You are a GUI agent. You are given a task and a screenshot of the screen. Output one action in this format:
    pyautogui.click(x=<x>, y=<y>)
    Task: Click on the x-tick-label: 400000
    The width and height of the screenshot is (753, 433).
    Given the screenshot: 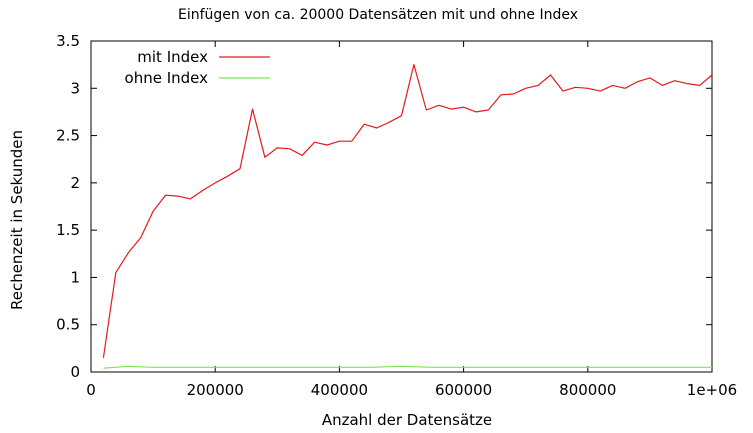 What is the action you would take?
    pyautogui.click(x=339, y=390)
    